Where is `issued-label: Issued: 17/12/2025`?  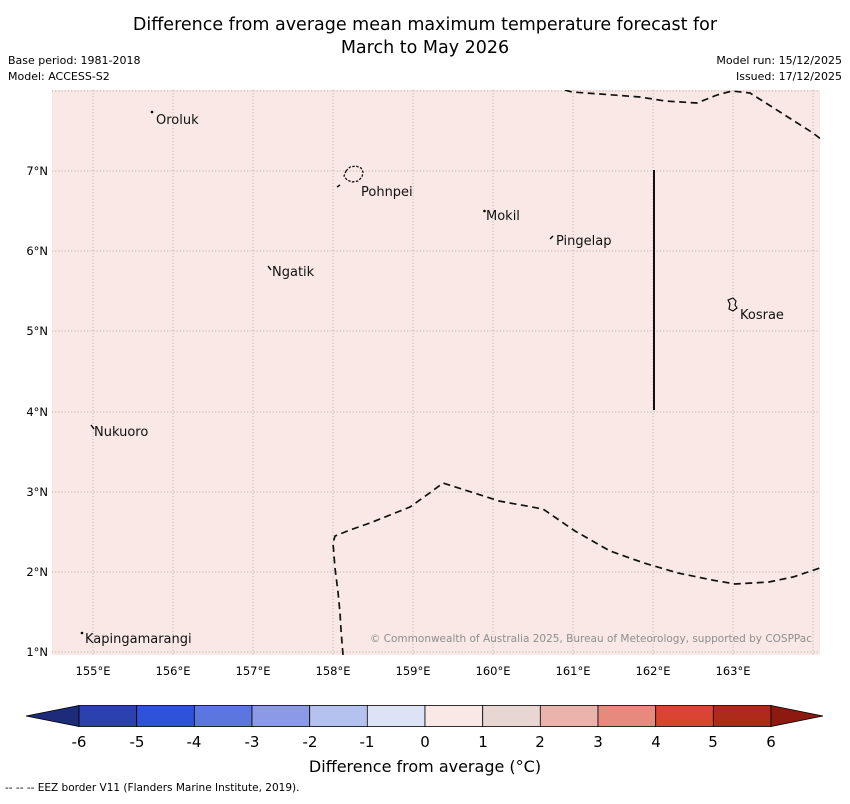
issued-label: Issued: 17/12/2025 is located at coordinates (788, 76).